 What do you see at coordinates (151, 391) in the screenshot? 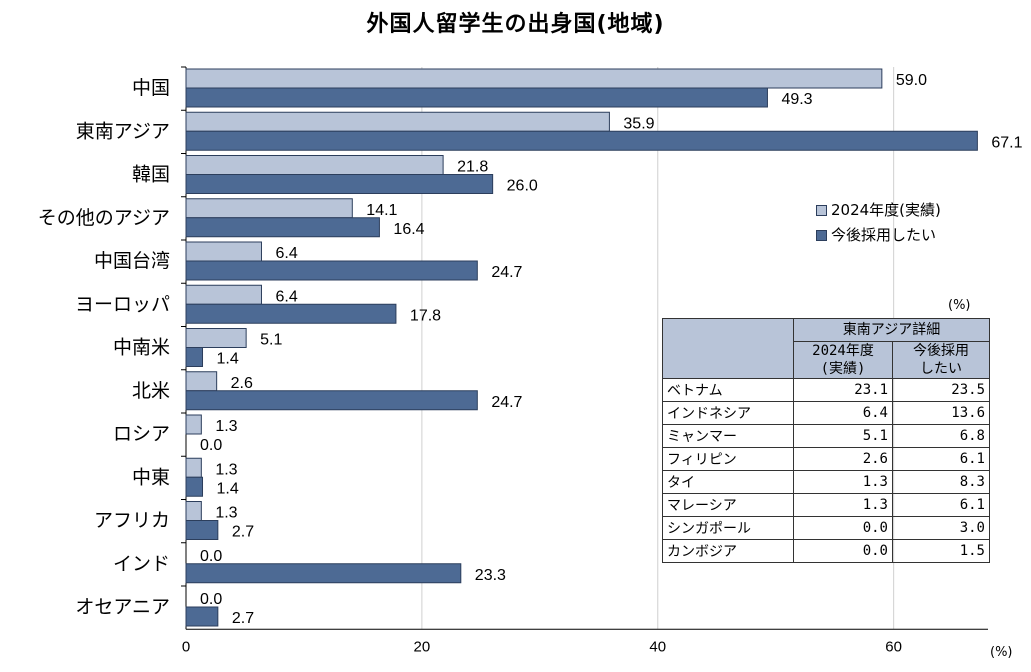
I see `category-label: 北米` at bounding box center [151, 391].